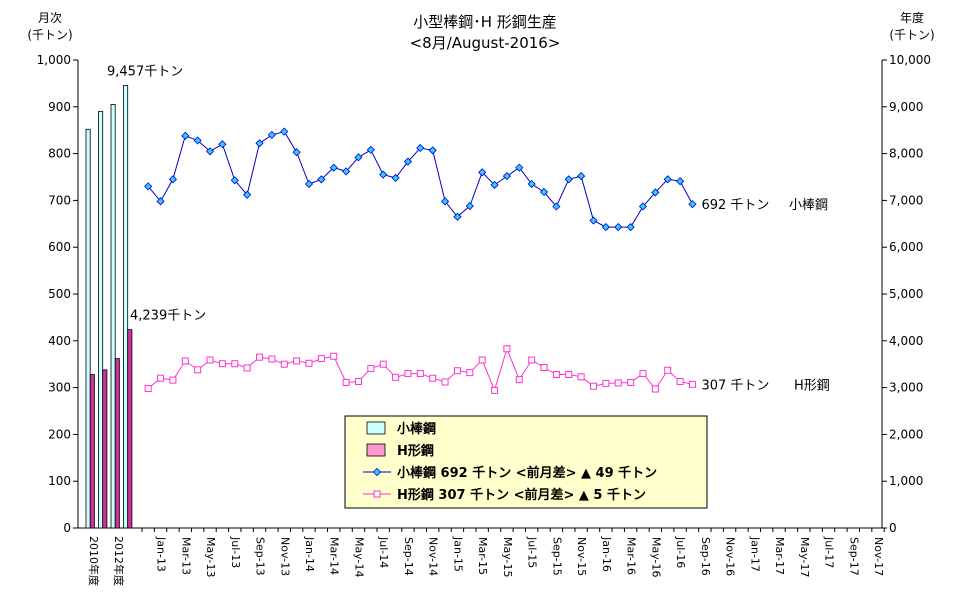 The height and width of the screenshot is (604, 970). I want to click on legend-label: 小棒鋼, so click(416, 429).